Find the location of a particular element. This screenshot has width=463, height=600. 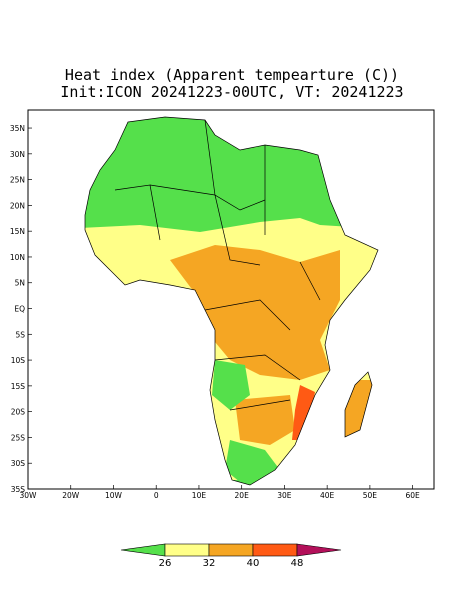

y-tick-label: 15N is located at coordinates (17, 231).